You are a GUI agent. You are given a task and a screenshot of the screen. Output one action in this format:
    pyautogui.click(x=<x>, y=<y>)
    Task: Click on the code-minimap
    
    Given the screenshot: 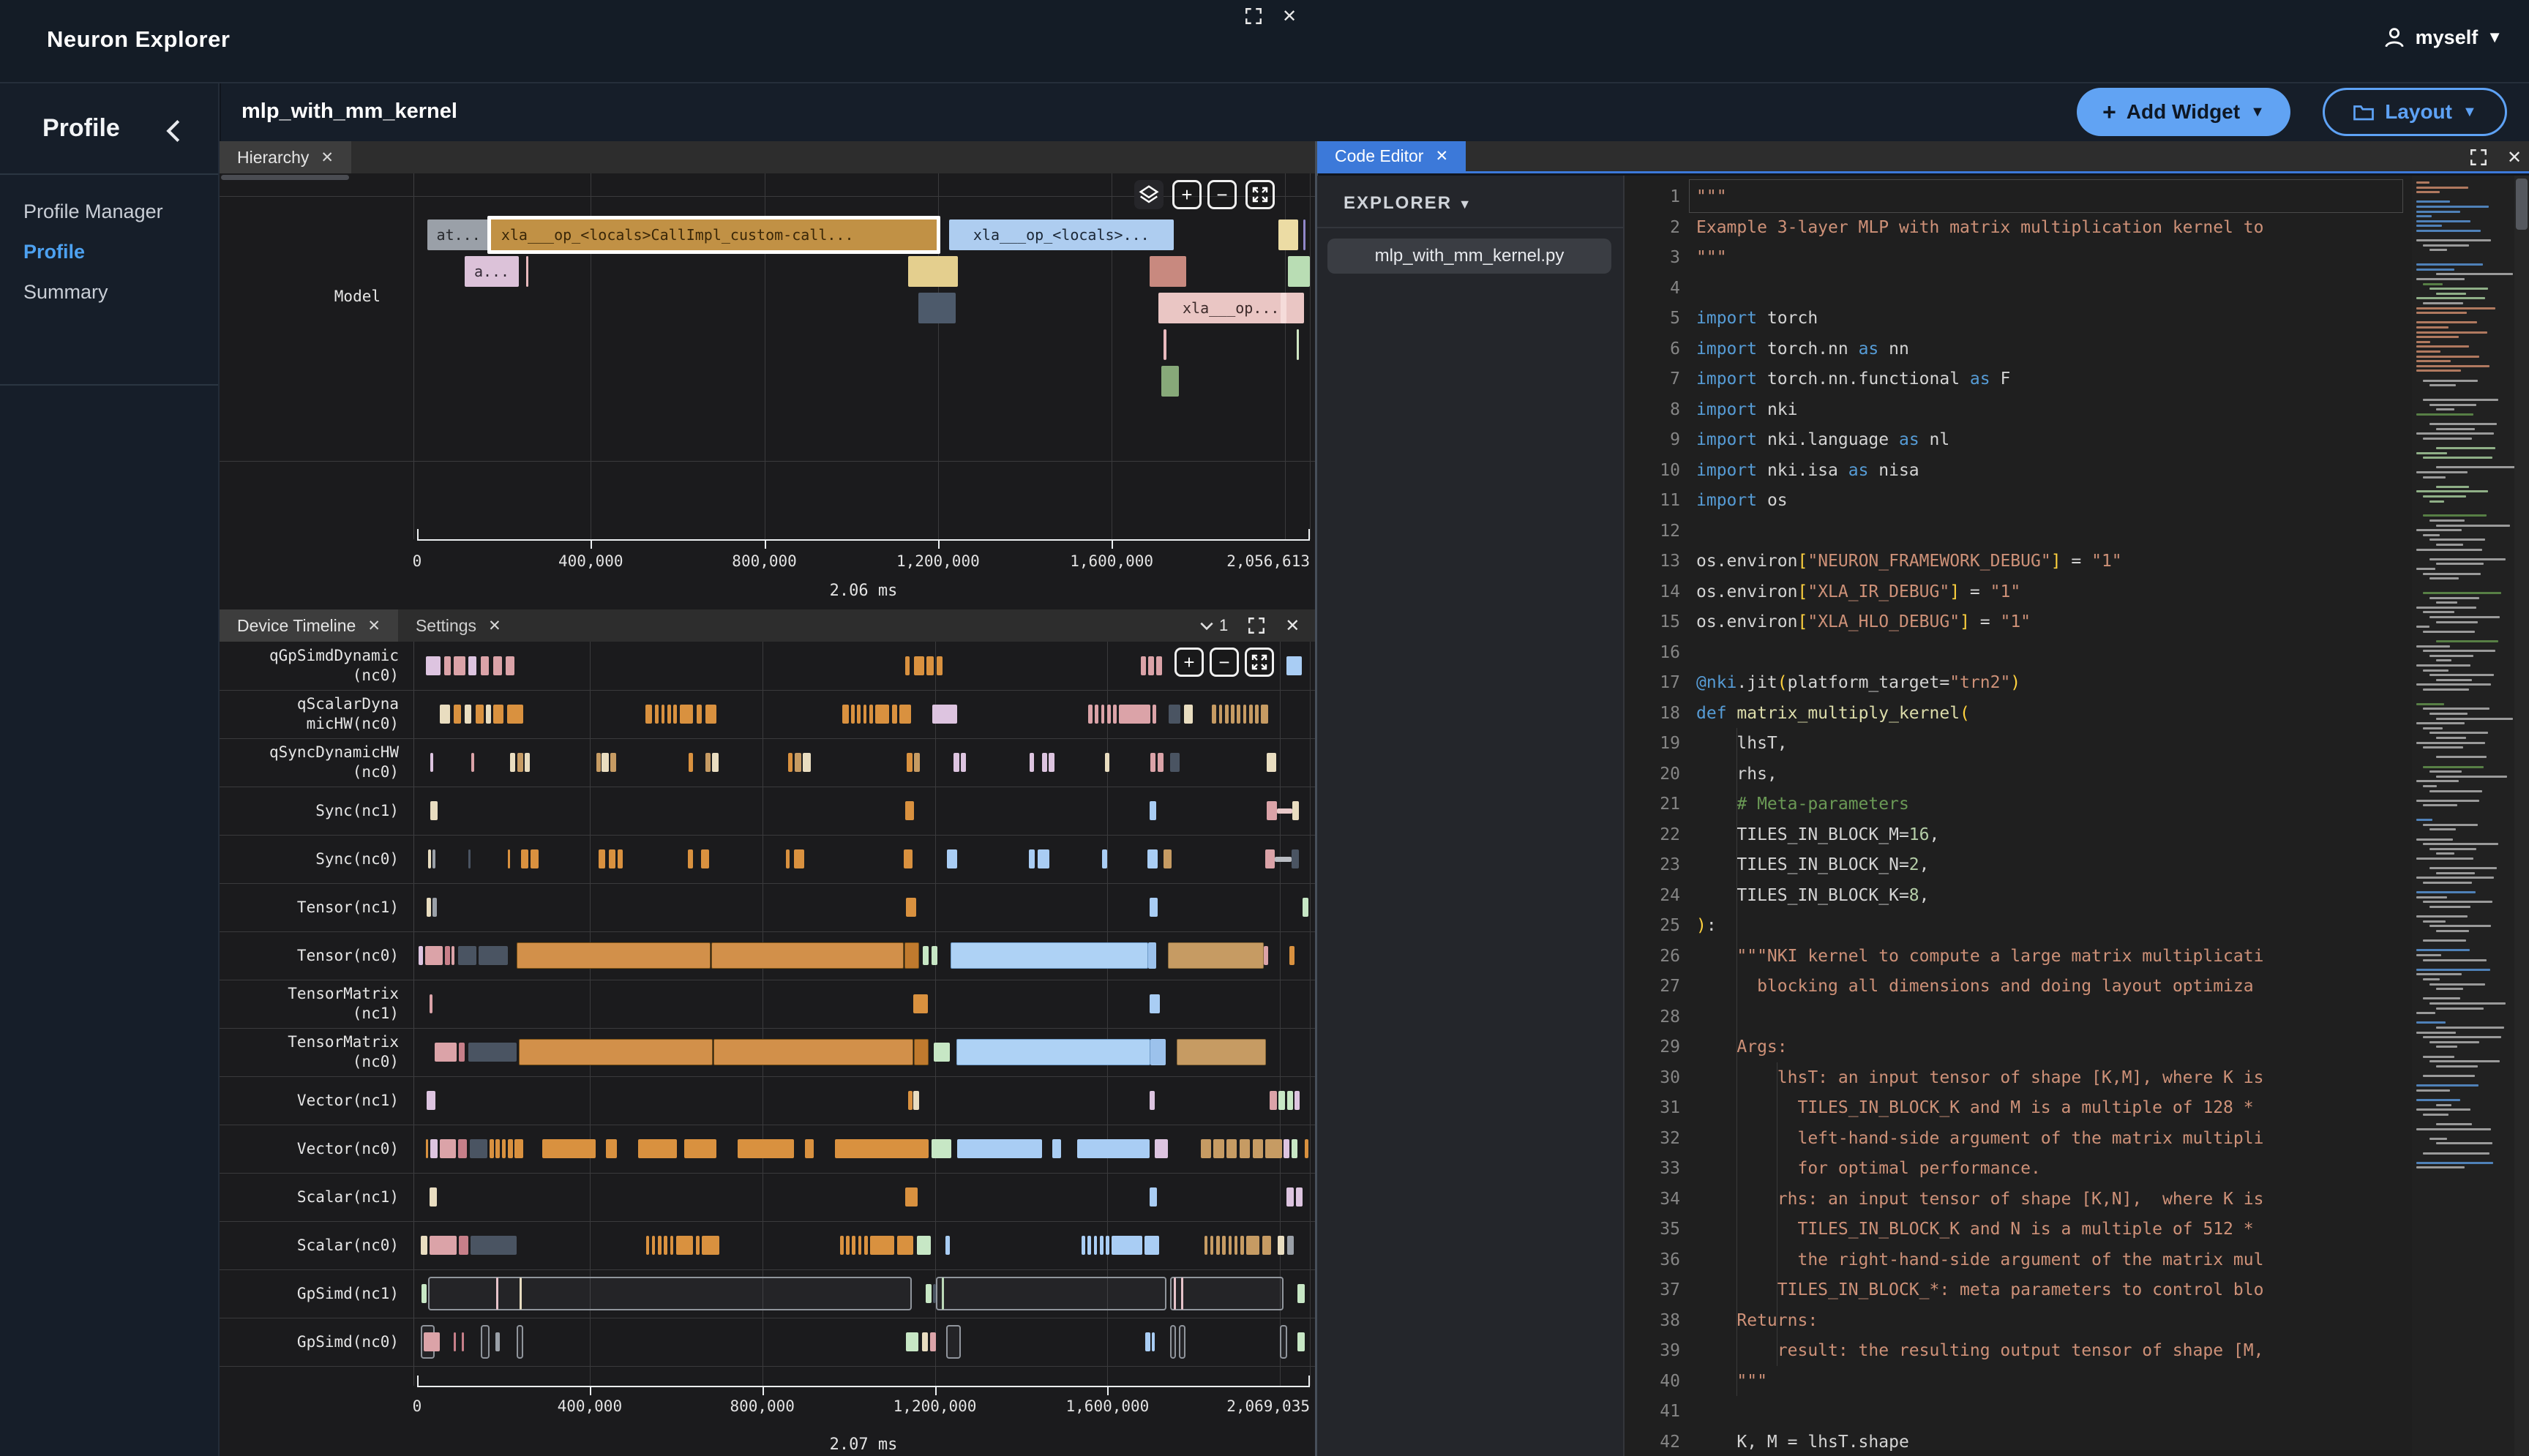 What is the action you would take?
    pyautogui.click(x=2463, y=816)
    